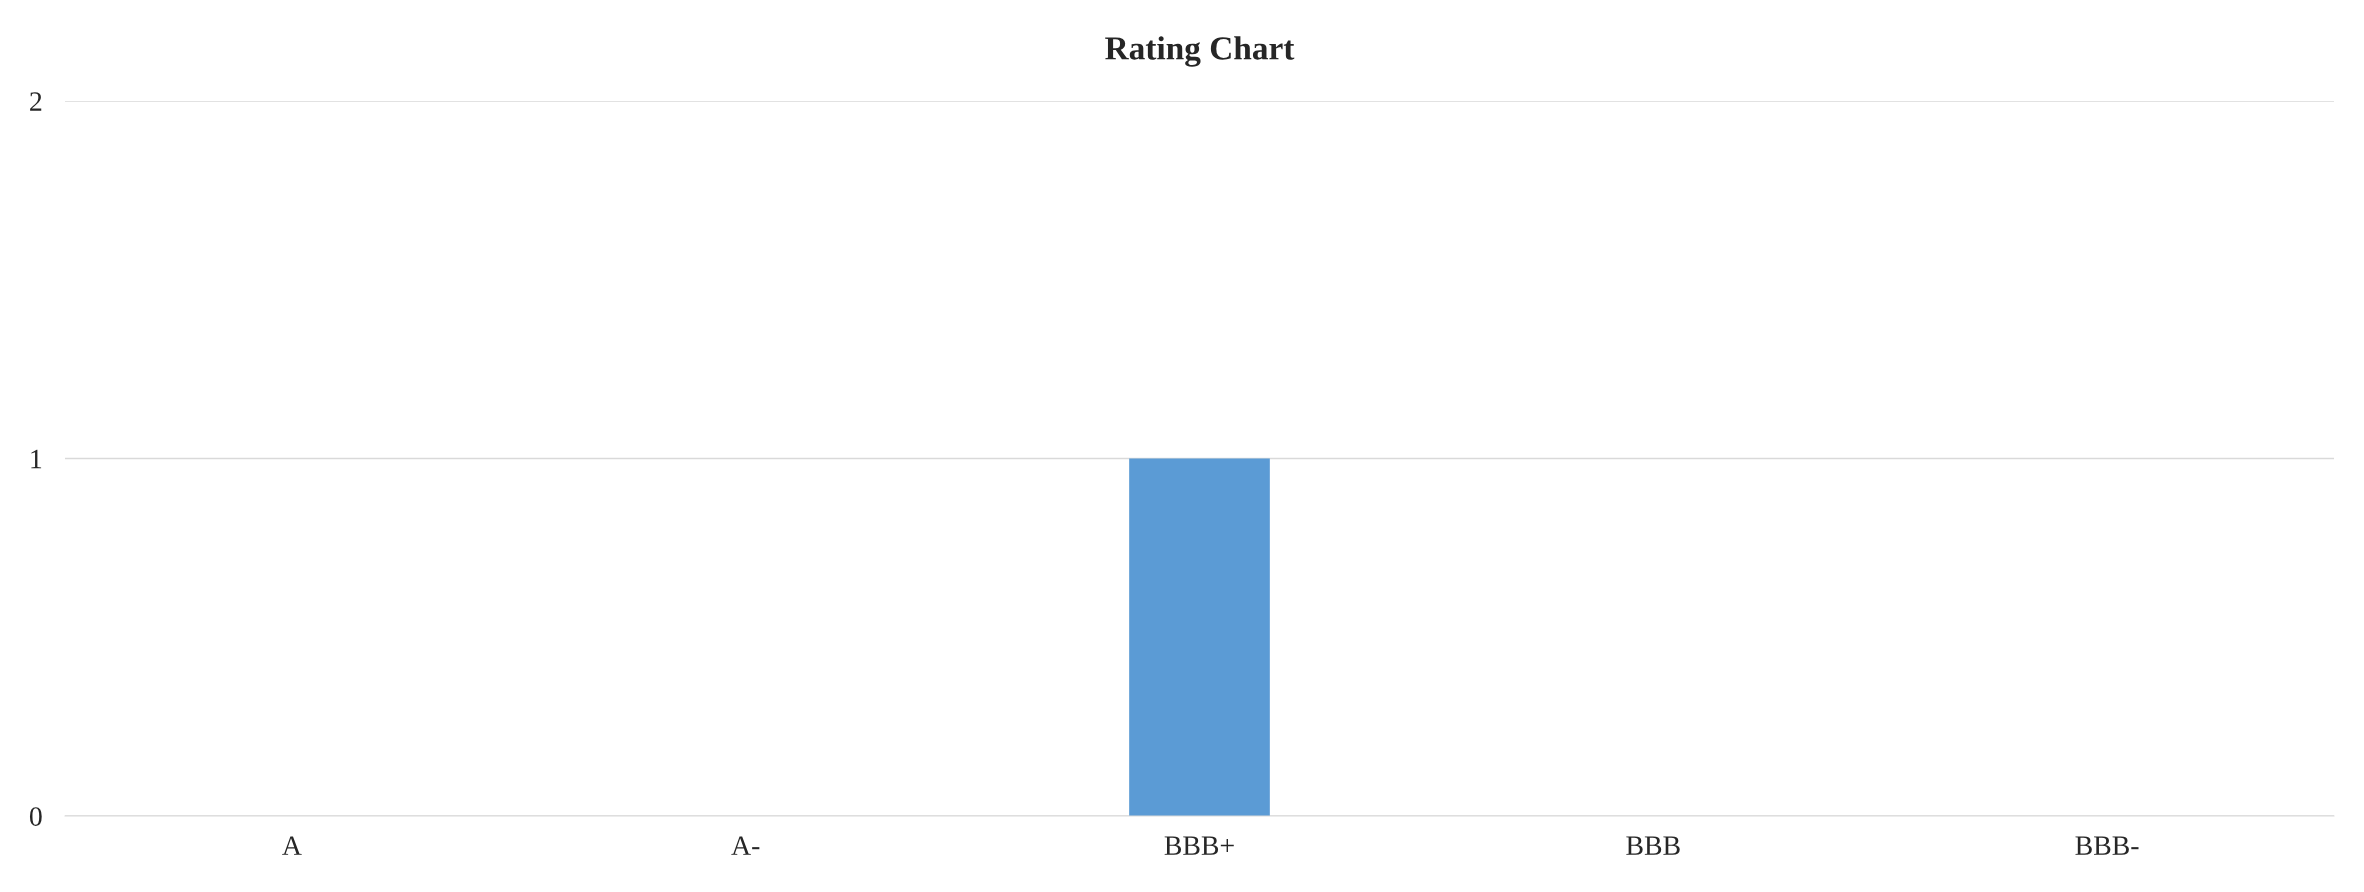 The image size is (2364, 892). Describe the element at coordinates (745, 845) in the screenshot. I see `x-tick-label: A-` at that location.